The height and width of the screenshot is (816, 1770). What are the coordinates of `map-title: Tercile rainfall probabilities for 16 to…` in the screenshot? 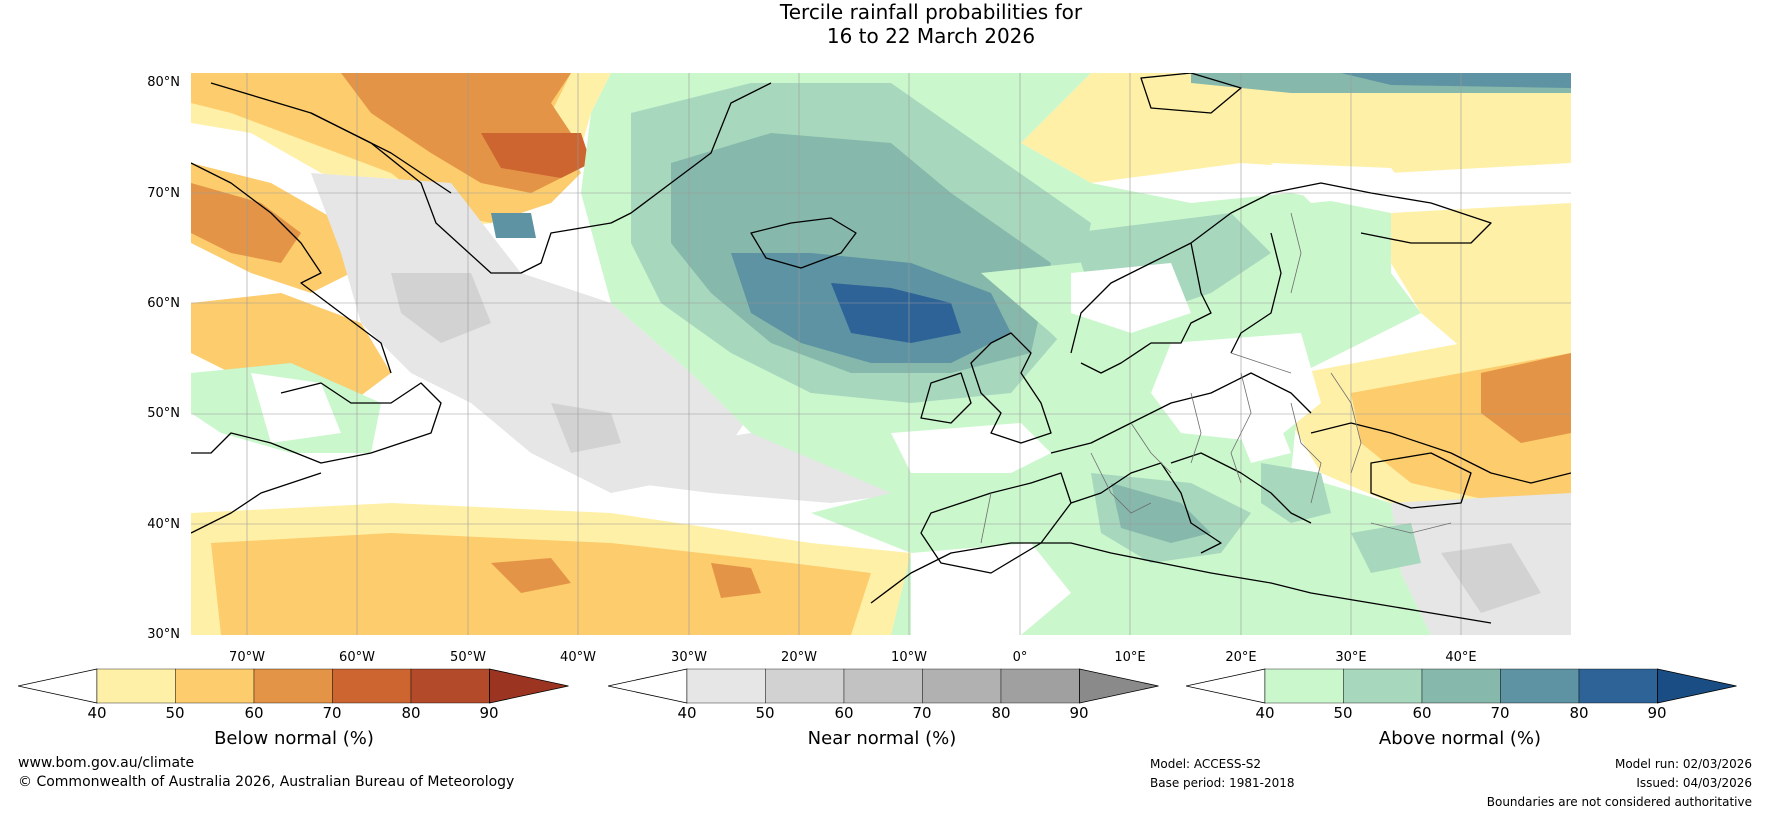 It's located at (885, 24).